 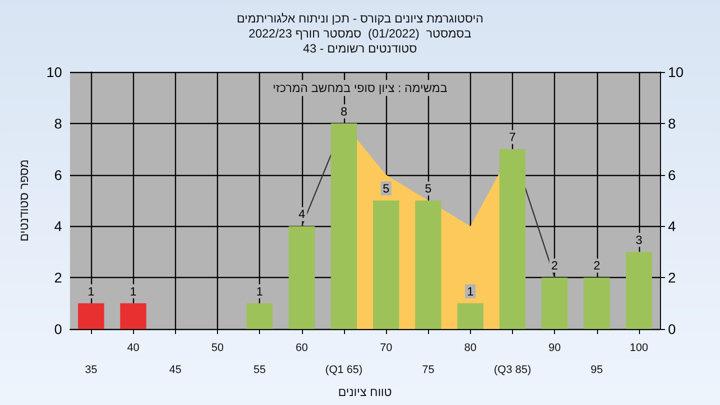 I want to click on x-tick-label: 50, so click(x=217, y=348).